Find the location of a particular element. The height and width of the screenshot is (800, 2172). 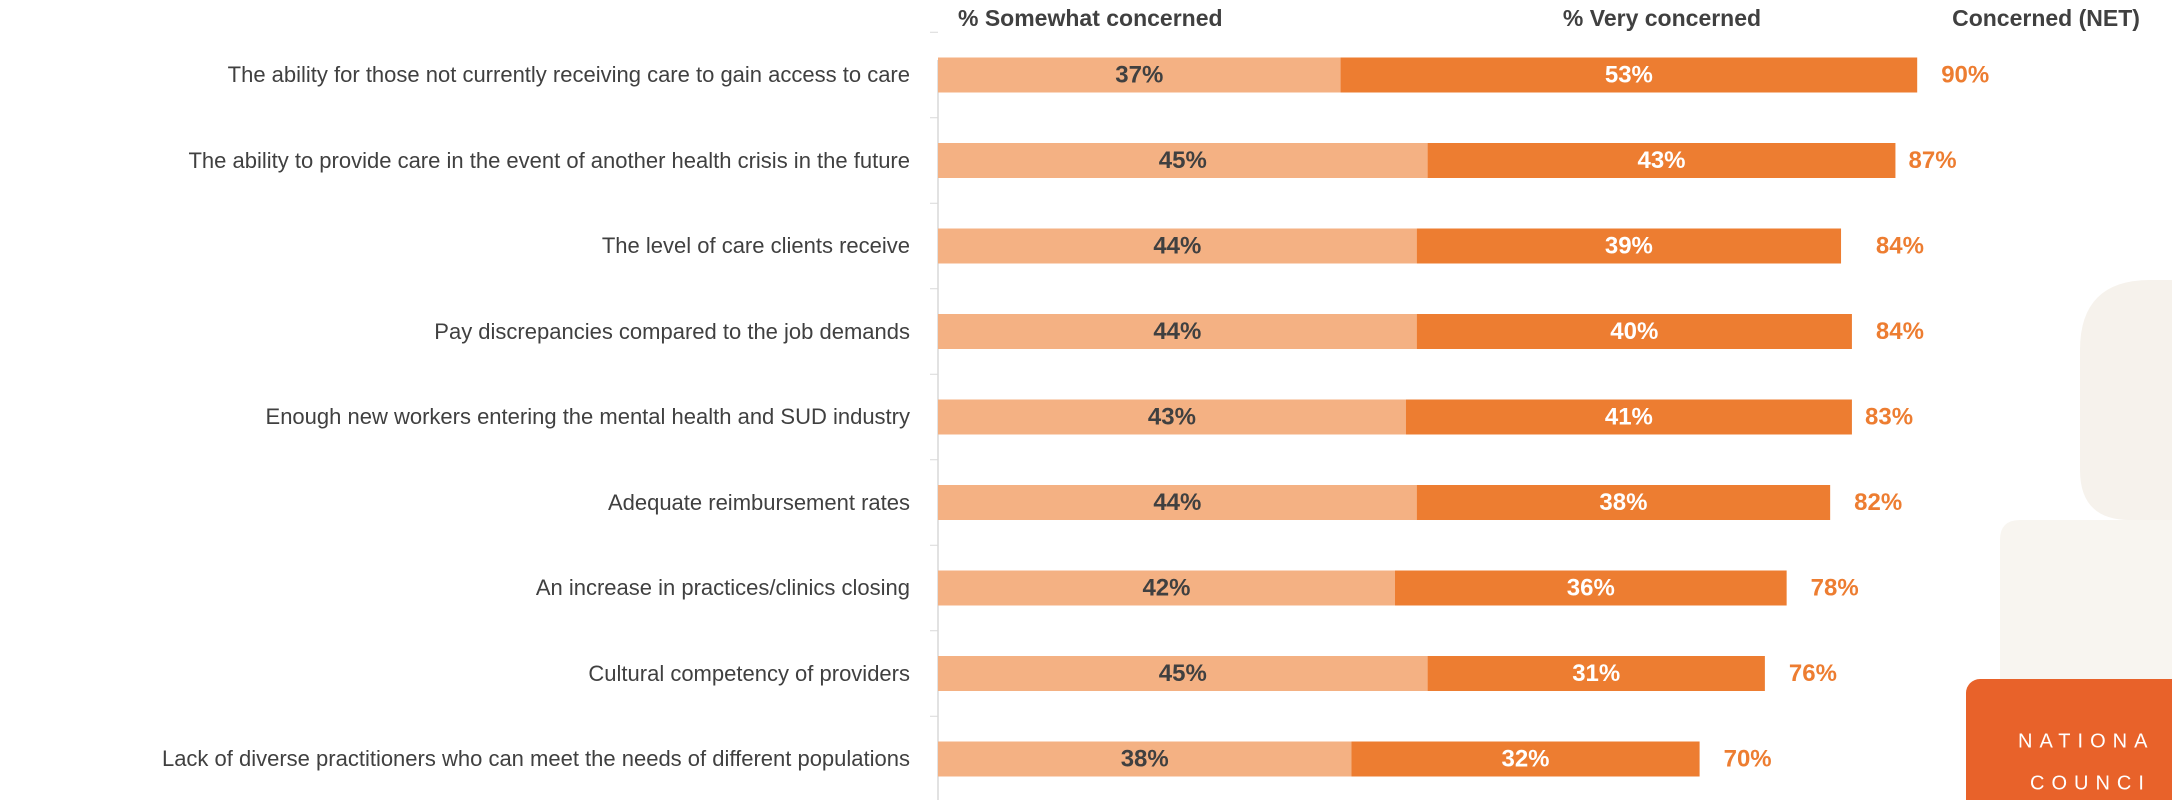

logo-text: NATIONA is located at coordinates (2086, 741).